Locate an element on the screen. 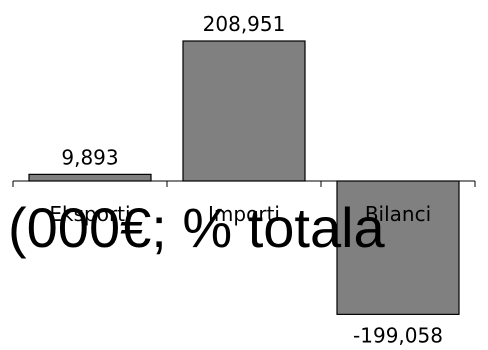 The image size is (488, 350). category-label-bilanci: Bilanci is located at coordinates (398, 214).